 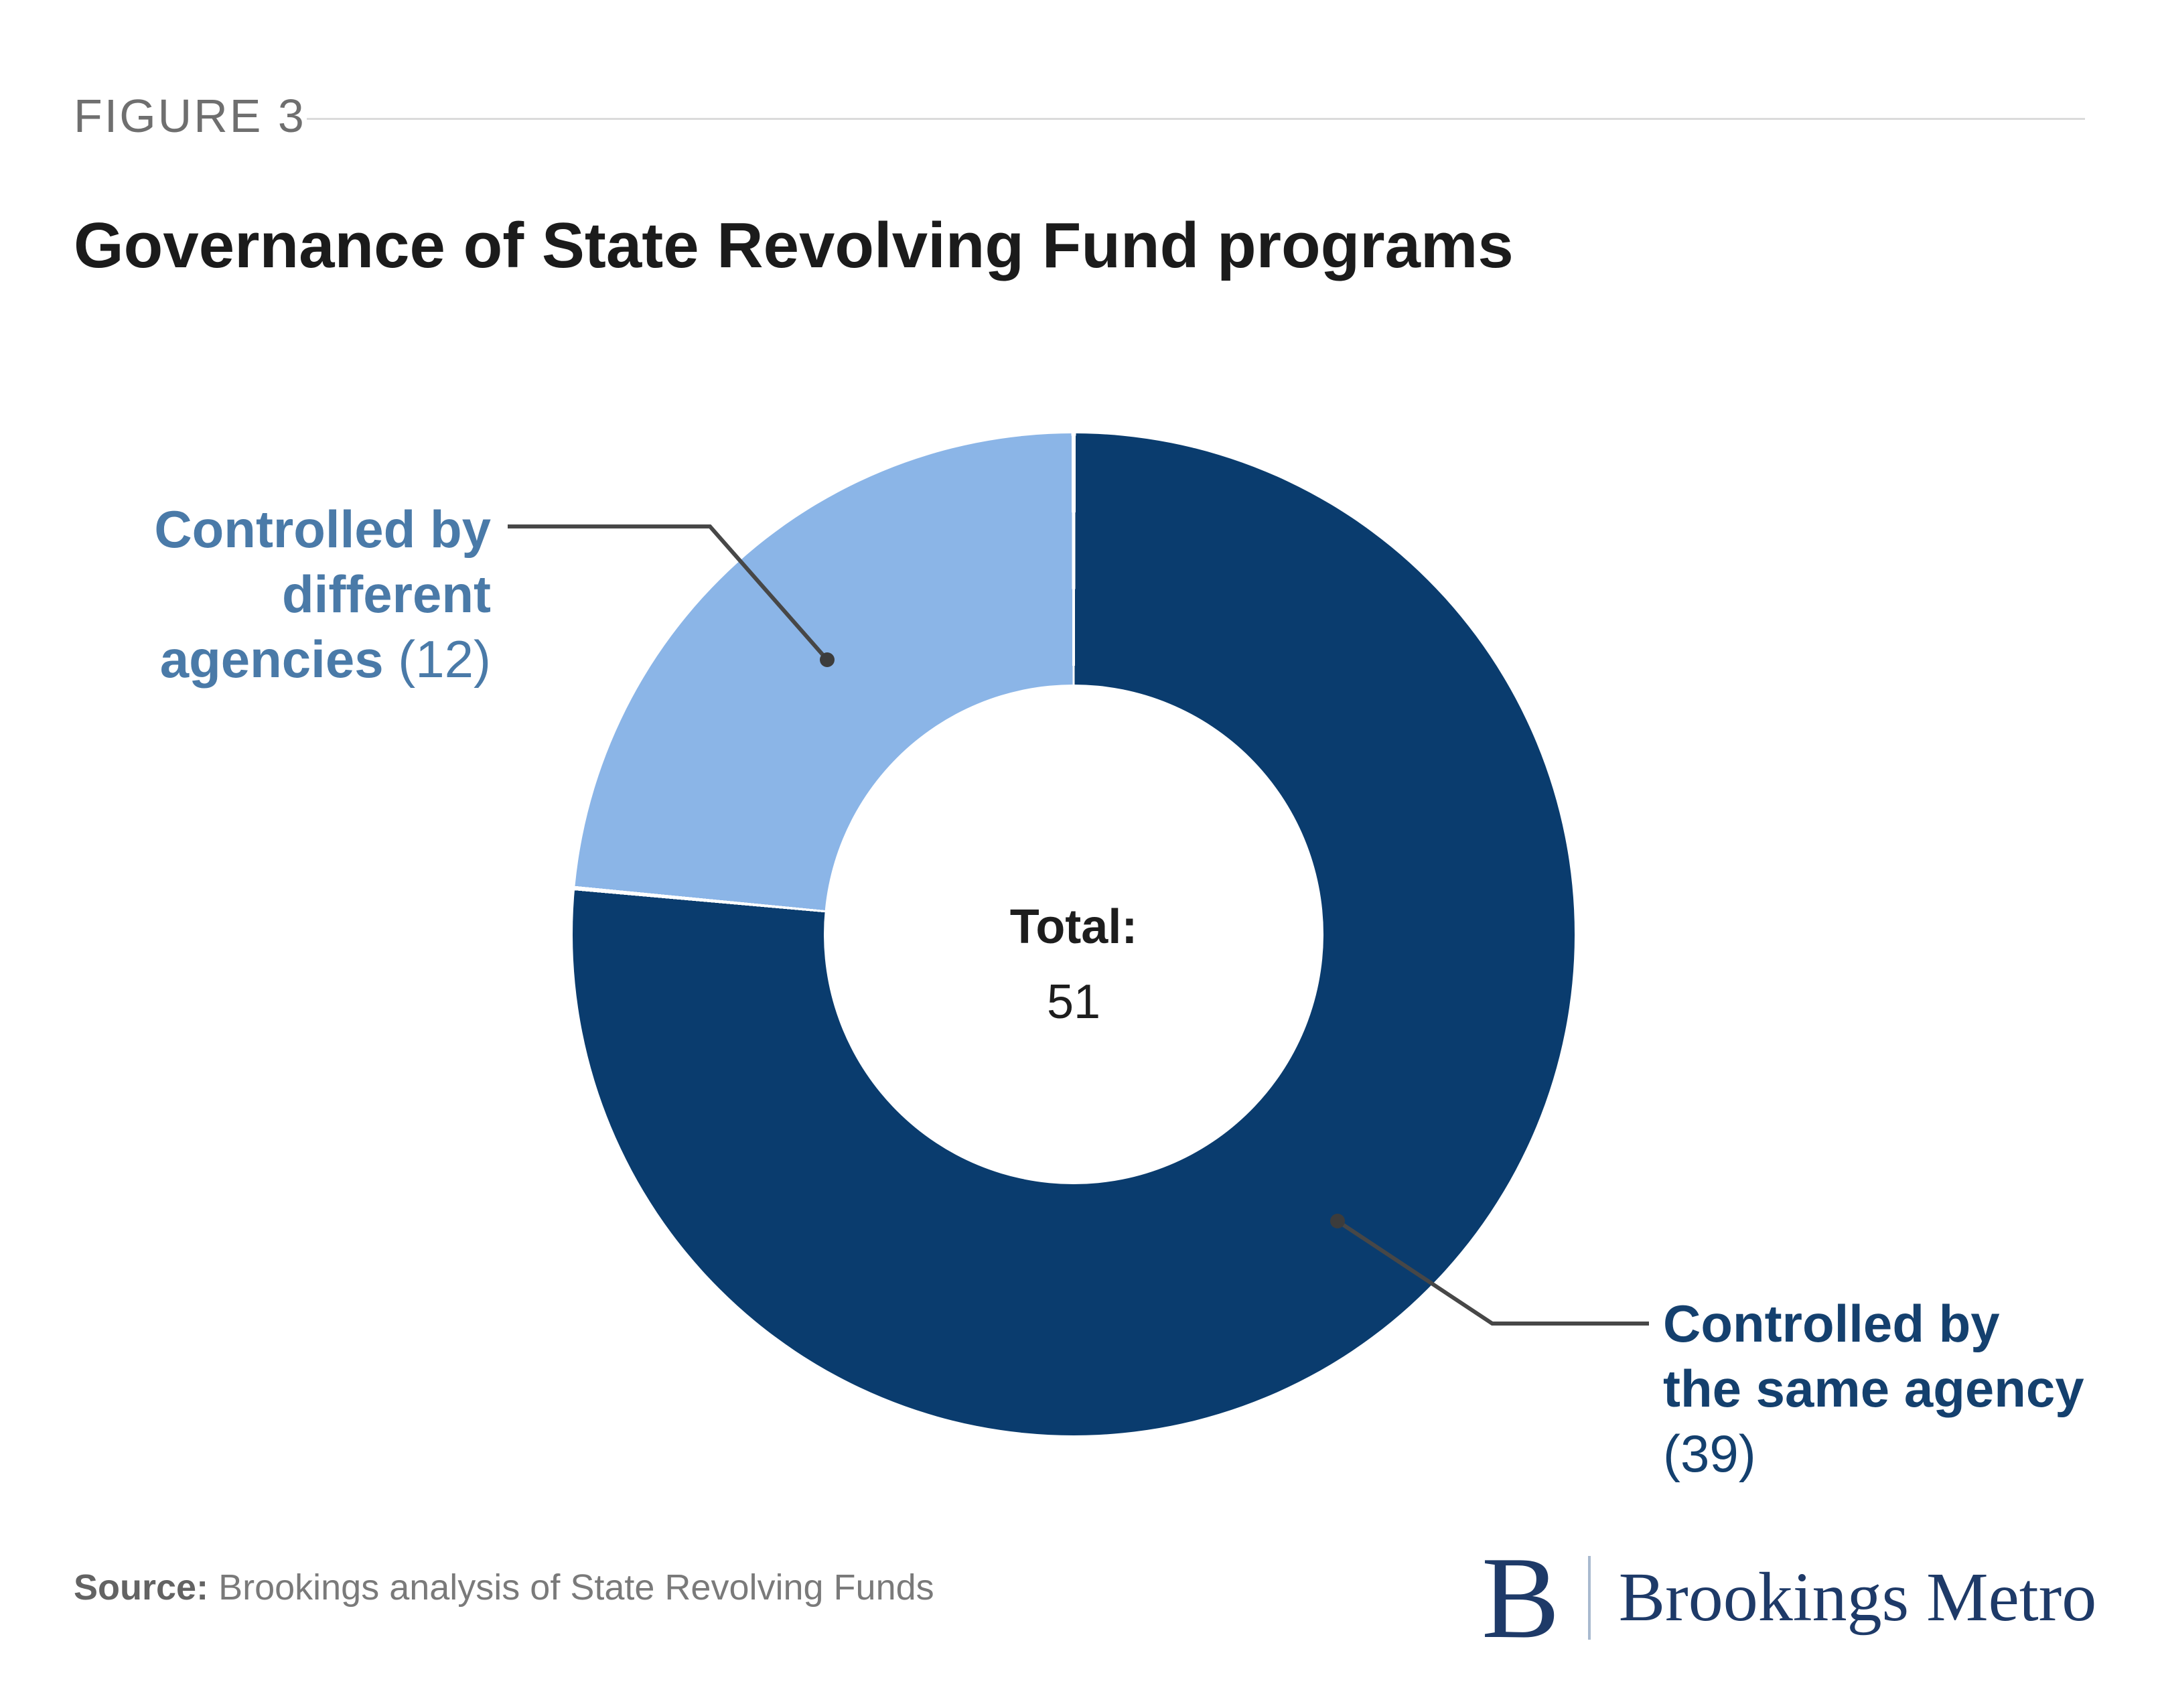 I want to click on donut-center-text: Total: 51, so click(x=1074, y=964).